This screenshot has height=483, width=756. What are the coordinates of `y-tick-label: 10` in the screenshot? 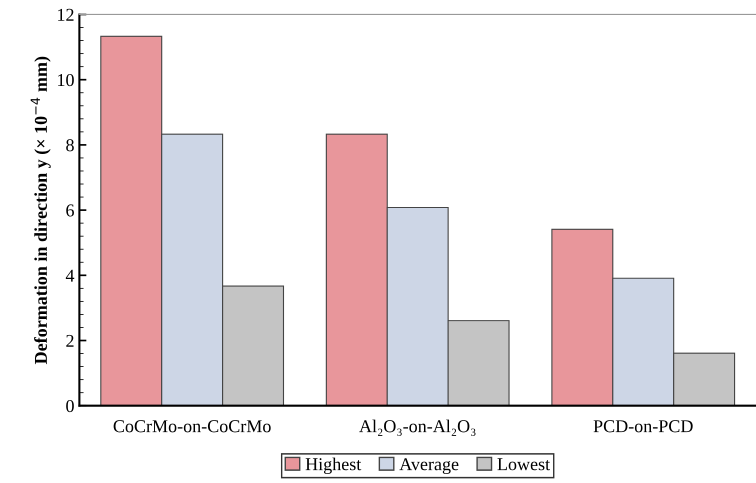 It's located at (66, 80).